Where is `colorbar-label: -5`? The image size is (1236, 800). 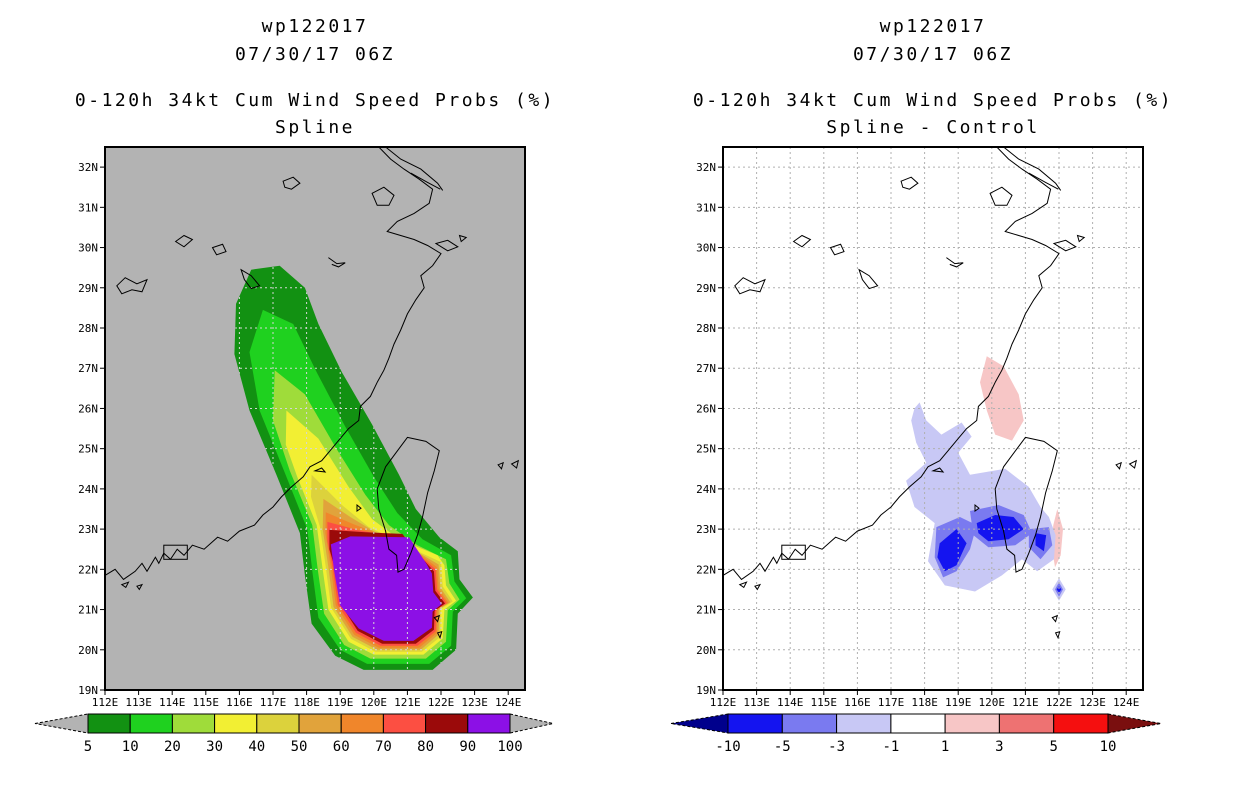 colorbar-label: -5 is located at coordinates (782, 747).